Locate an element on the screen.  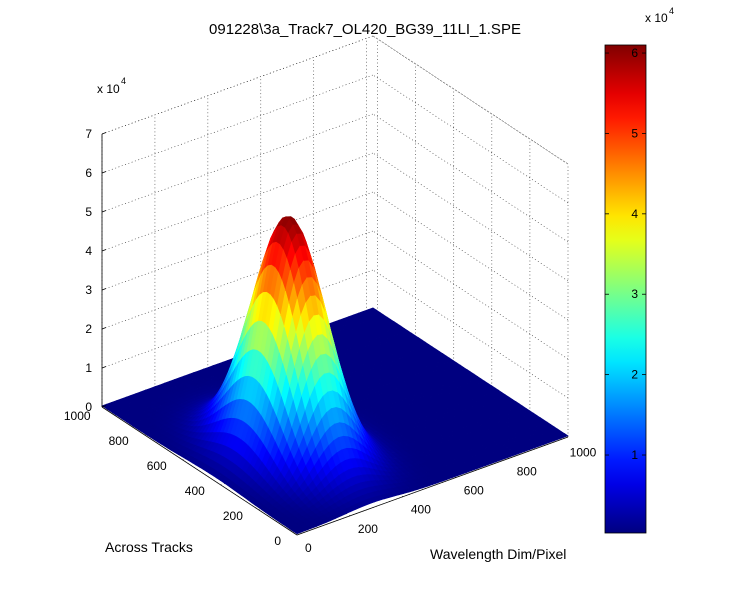
y-tick-label: 400 is located at coordinates (195, 491).